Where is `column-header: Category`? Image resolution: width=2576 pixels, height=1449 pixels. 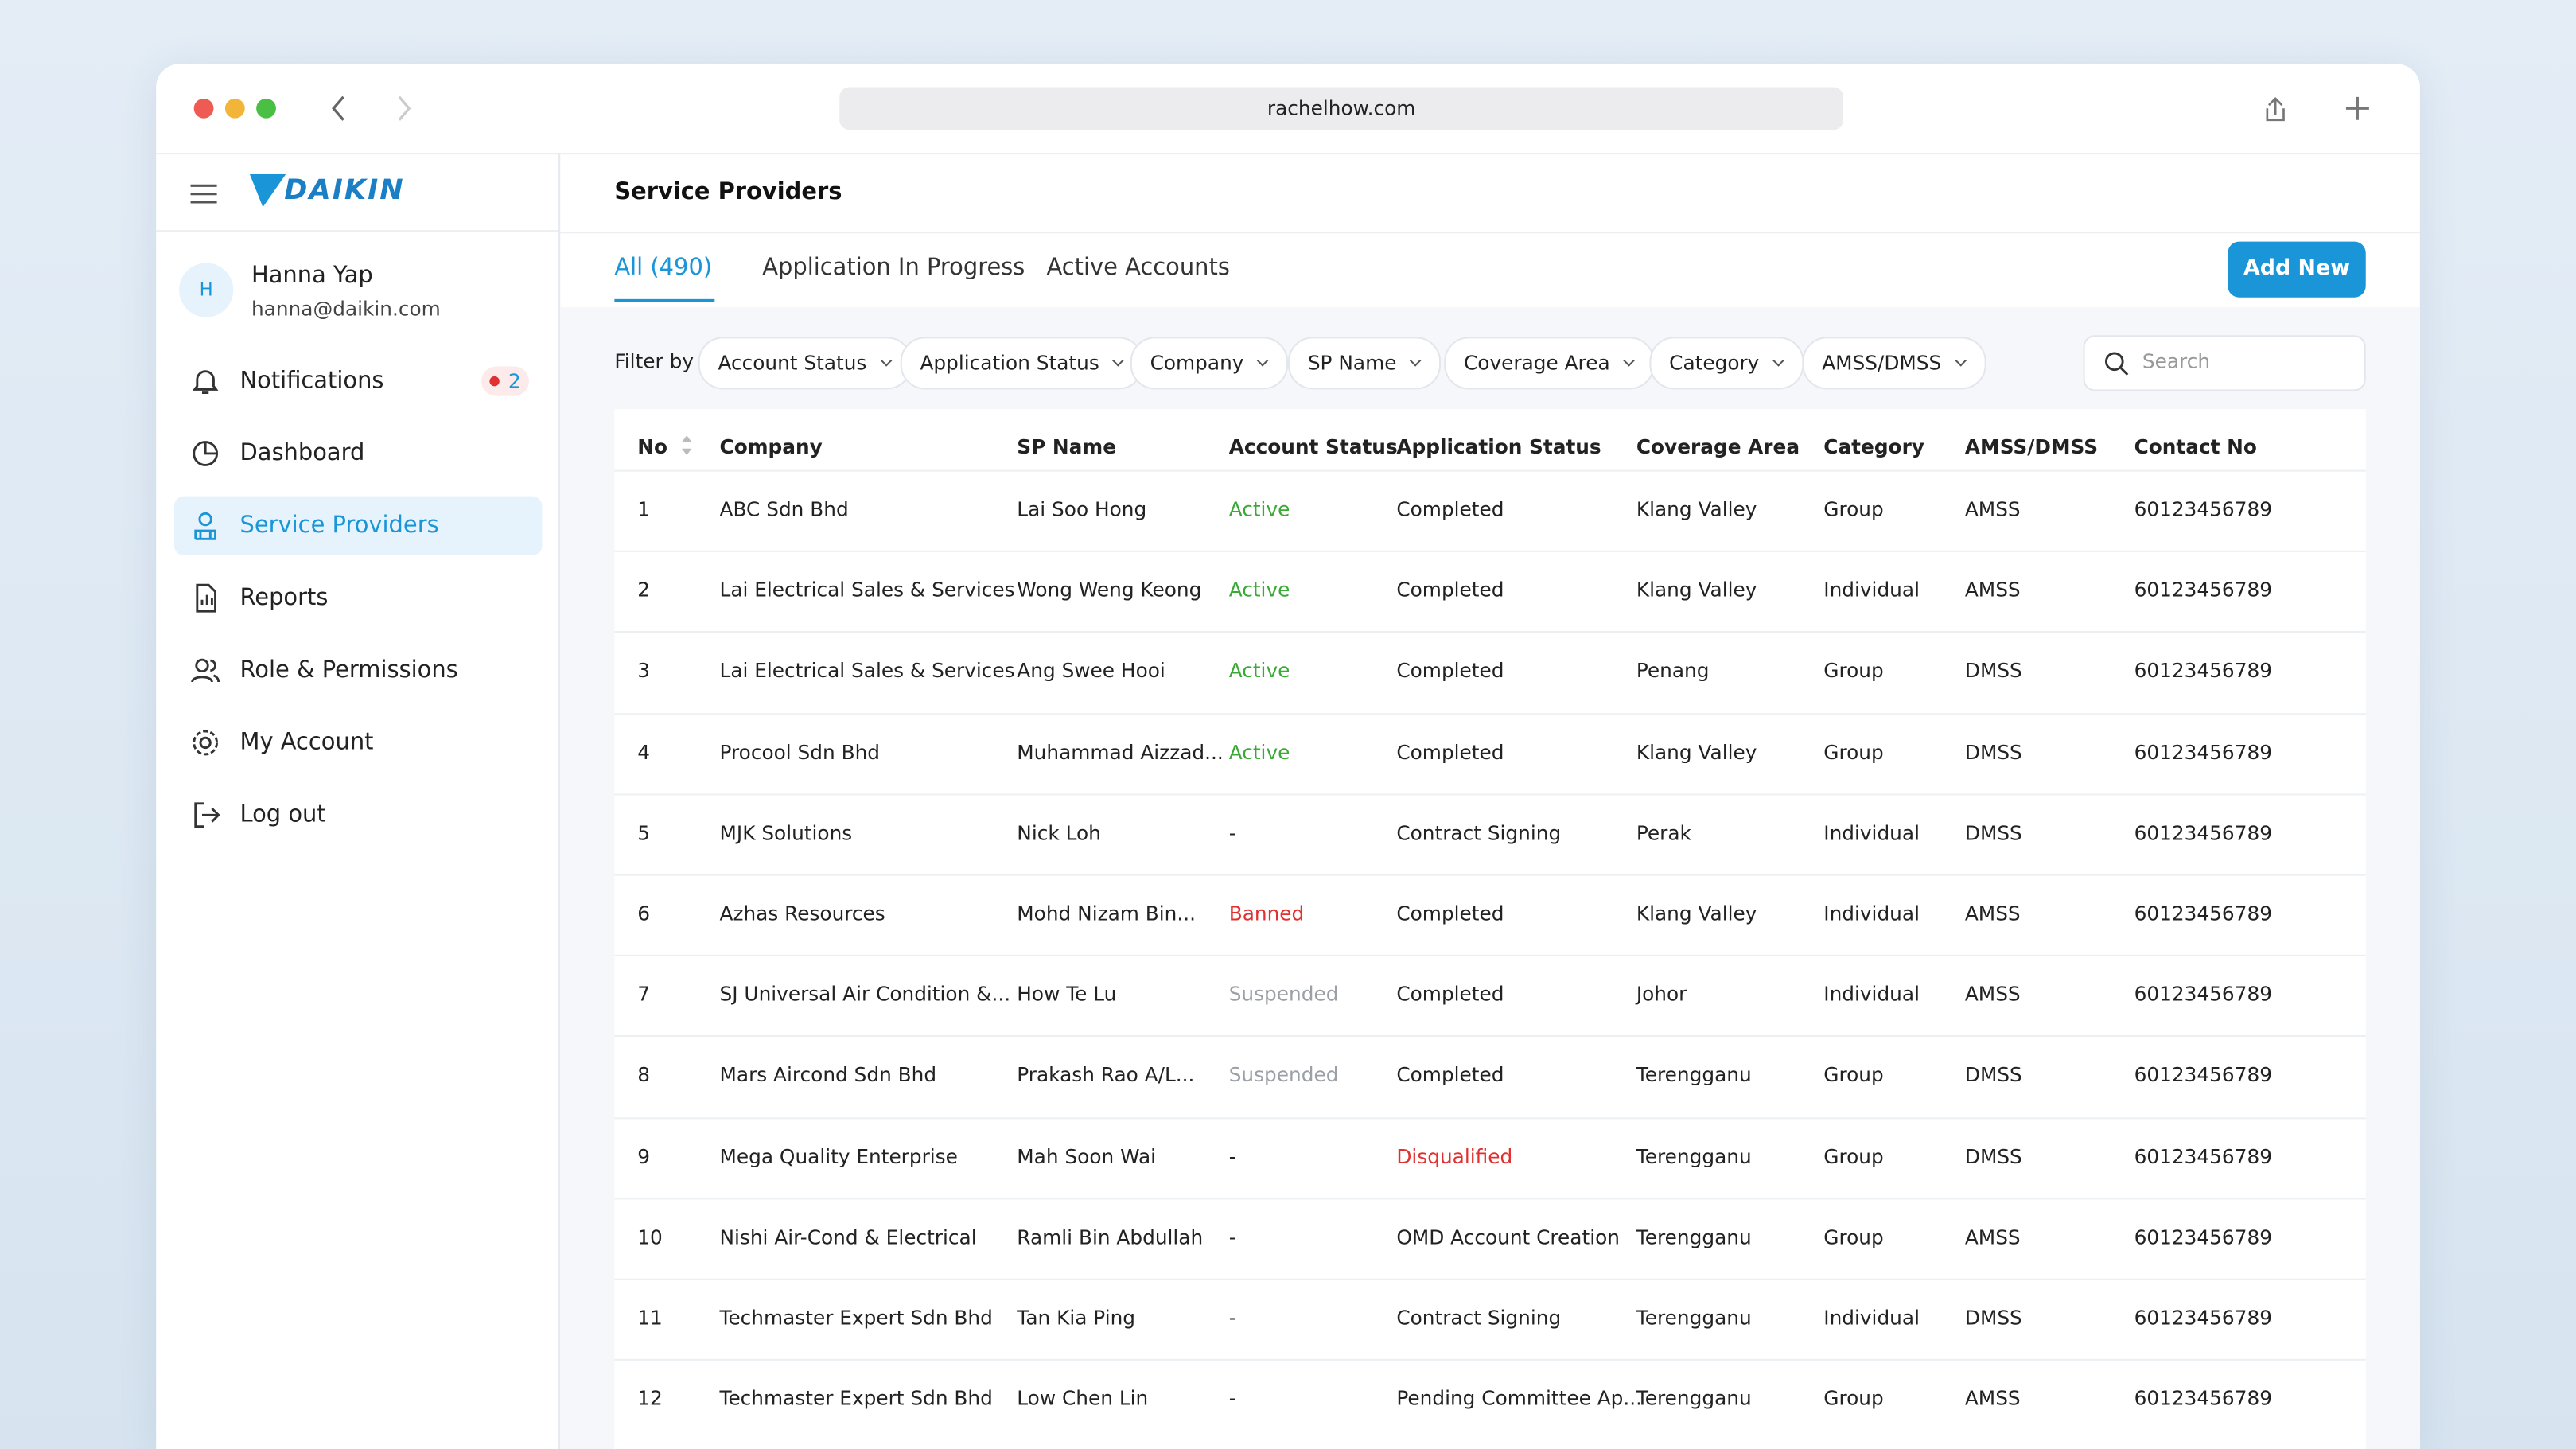 column-header: Category is located at coordinates (1874, 447).